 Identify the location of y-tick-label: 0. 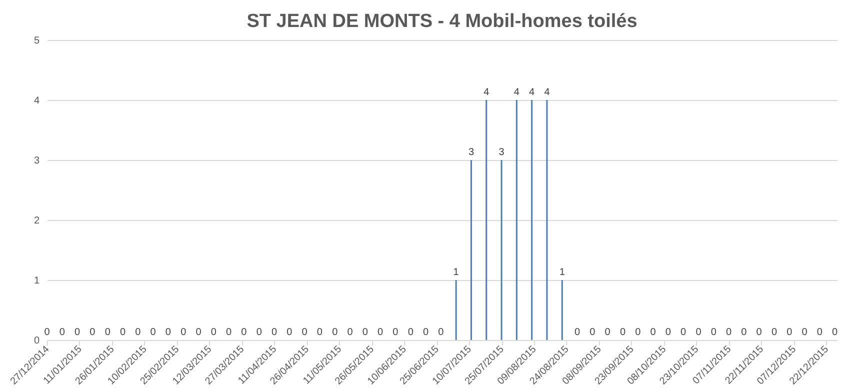
(37, 341).